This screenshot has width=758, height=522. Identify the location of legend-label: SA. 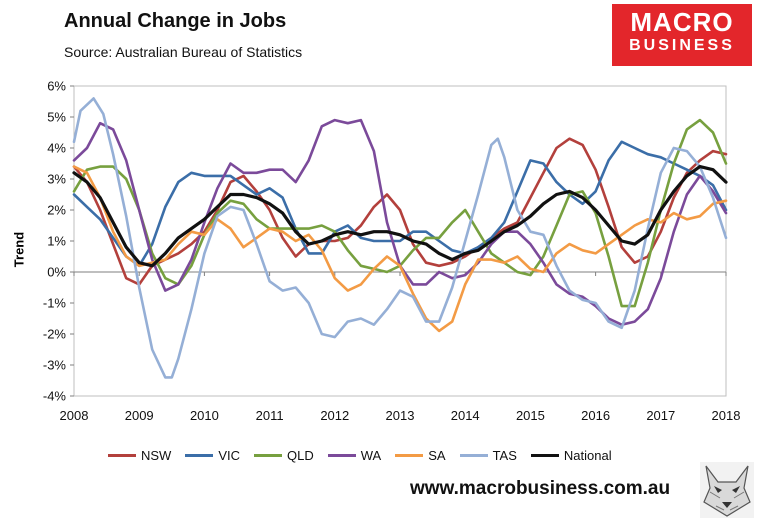
(437, 455).